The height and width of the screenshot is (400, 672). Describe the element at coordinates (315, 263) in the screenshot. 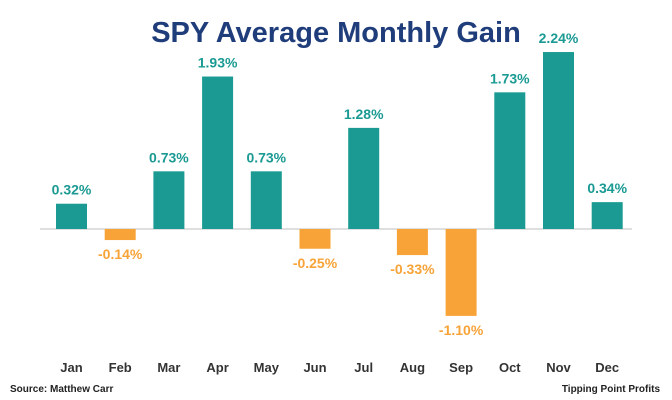

I see `value-label-jun: -0.25%` at that location.